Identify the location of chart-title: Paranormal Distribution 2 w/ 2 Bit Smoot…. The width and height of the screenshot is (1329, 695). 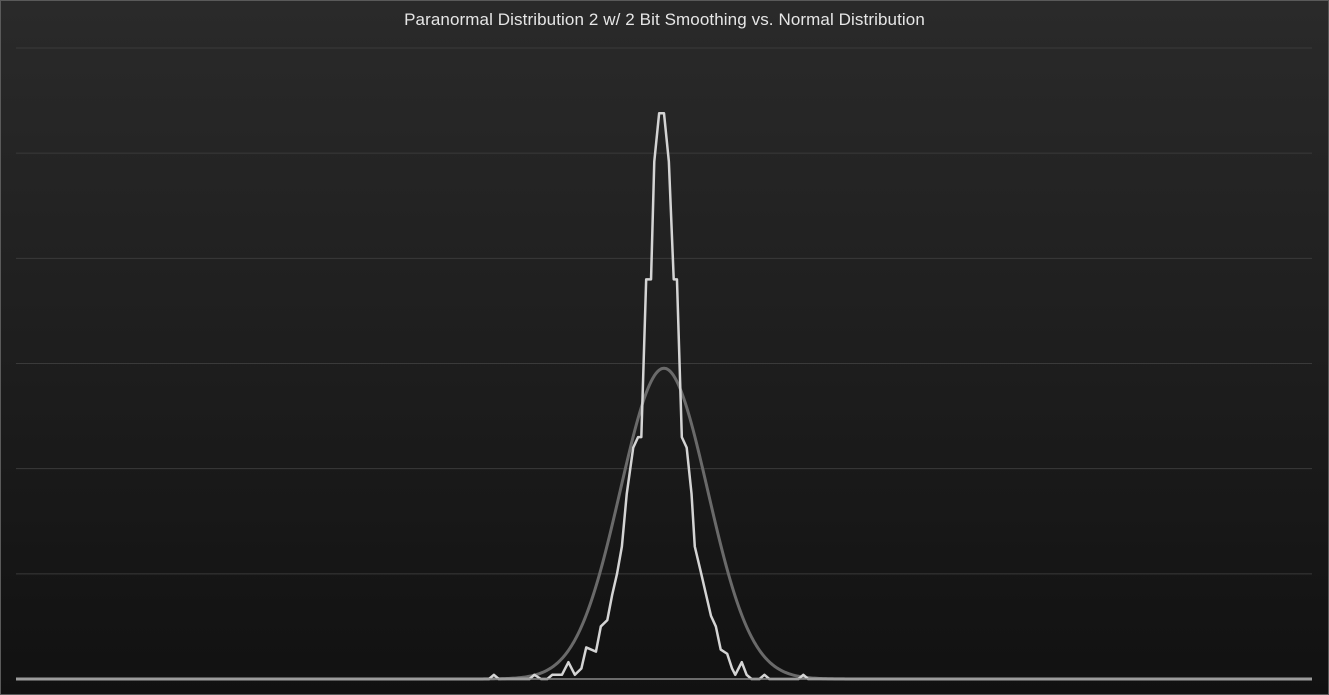
(664, 19).